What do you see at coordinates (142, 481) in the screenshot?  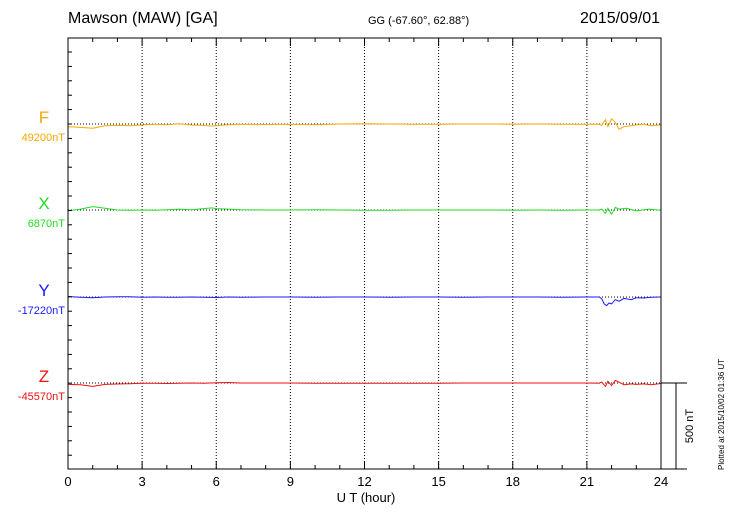 I see `x-tick-label-3: 3` at bounding box center [142, 481].